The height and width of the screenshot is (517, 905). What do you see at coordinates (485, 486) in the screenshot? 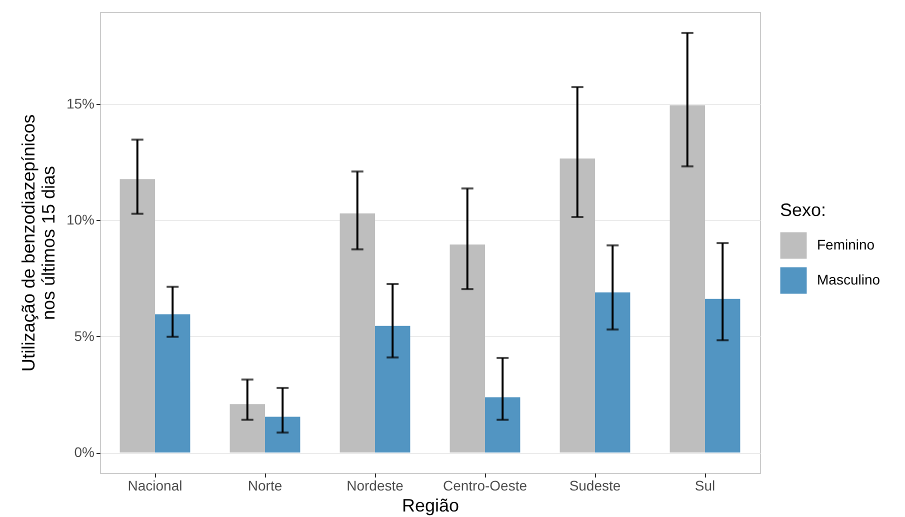
I see `x-tick-label: Centro-Oeste` at bounding box center [485, 486].